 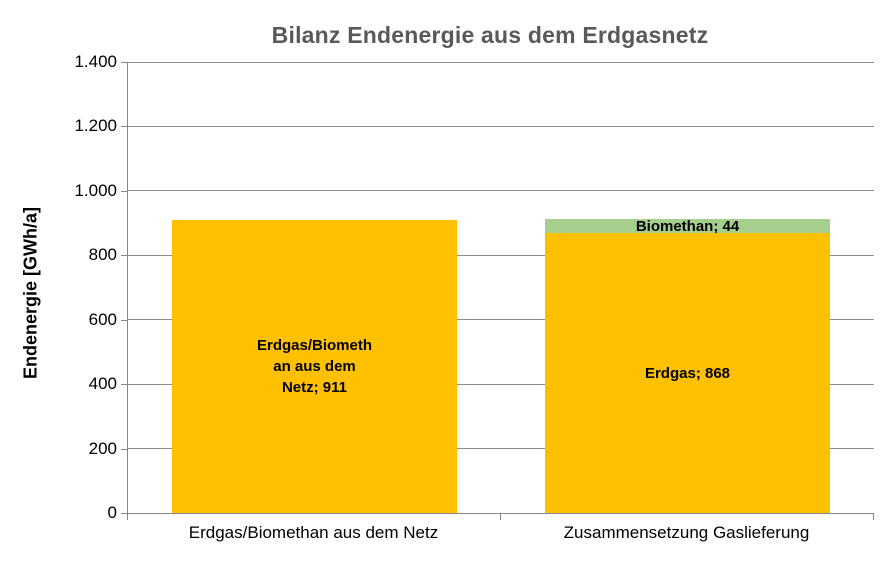 What do you see at coordinates (687, 226) in the screenshot?
I see `bar-segment-biomethan` at bounding box center [687, 226].